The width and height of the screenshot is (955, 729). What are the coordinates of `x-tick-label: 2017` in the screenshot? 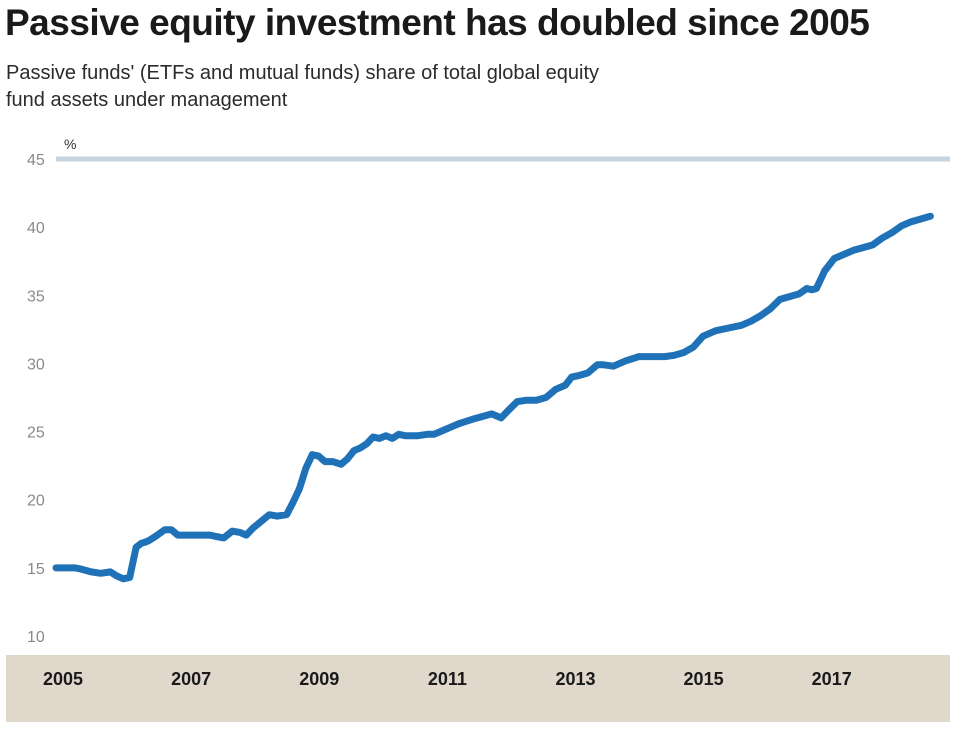 It's located at (832, 679).